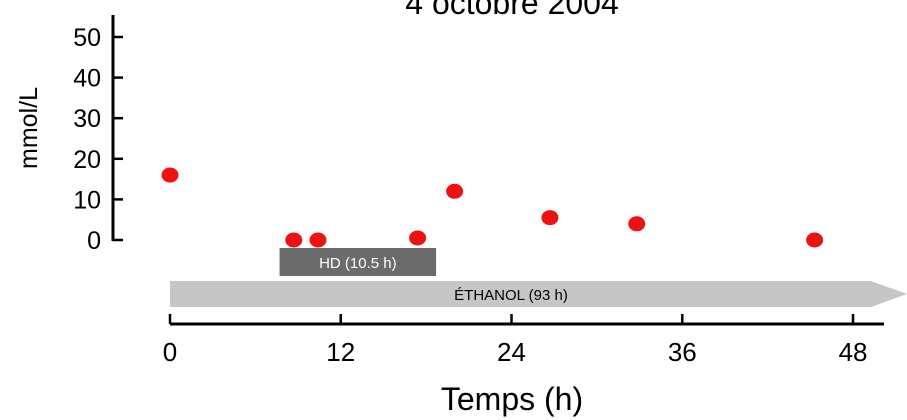 The height and width of the screenshot is (420, 907). What do you see at coordinates (29, 128) in the screenshot?
I see `y-axis-label: mmol/L` at bounding box center [29, 128].